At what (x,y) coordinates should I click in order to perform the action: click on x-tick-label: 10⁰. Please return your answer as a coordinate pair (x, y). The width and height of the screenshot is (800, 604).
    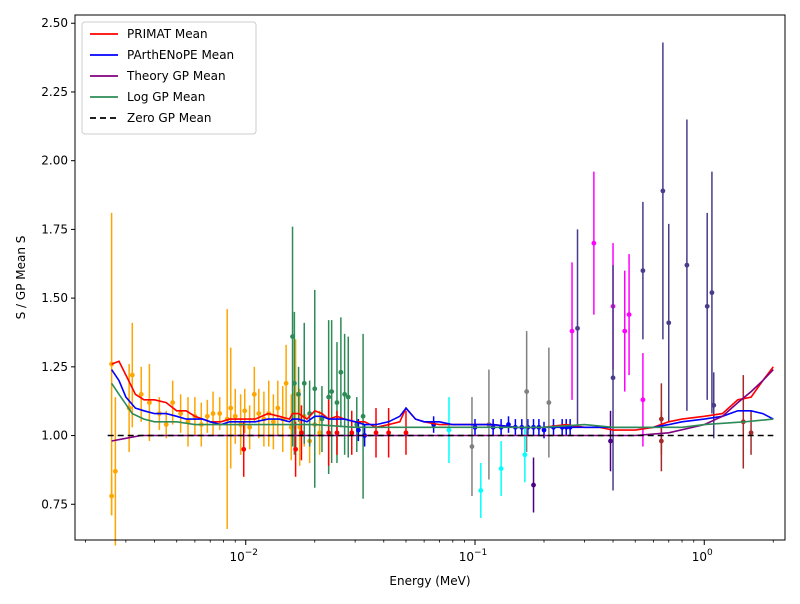
    Looking at the image, I should click on (702, 556).